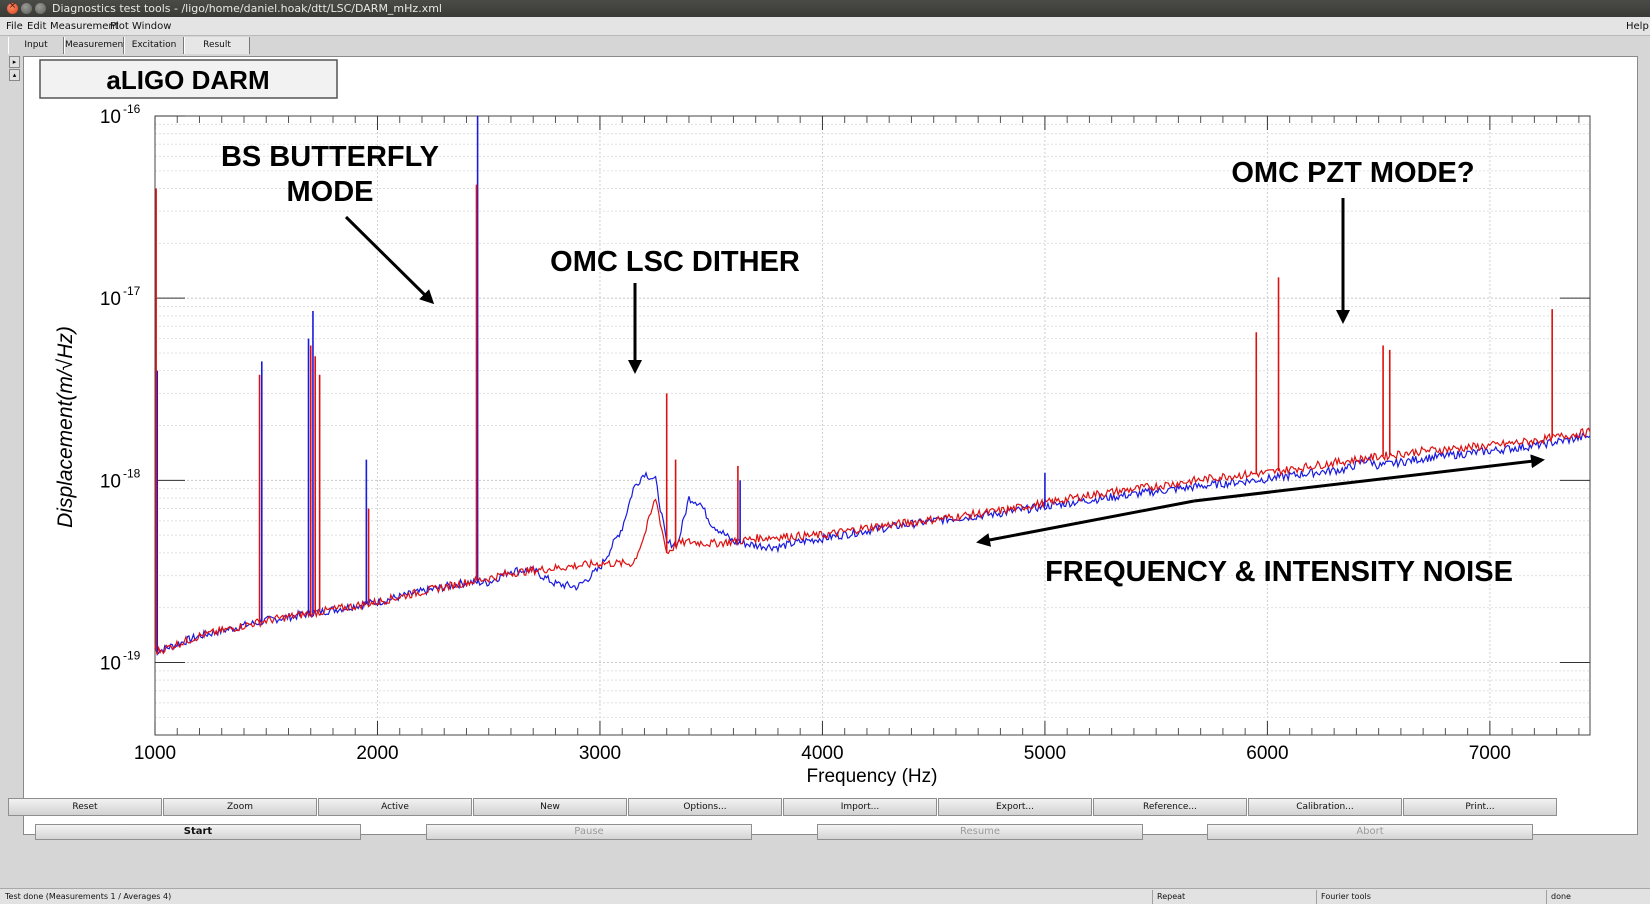 This screenshot has width=1650, height=904. What do you see at coordinates (1490, 753) in the screenshot?
I see `x-tick-label: 7000` at bounding box center [1490, 753].